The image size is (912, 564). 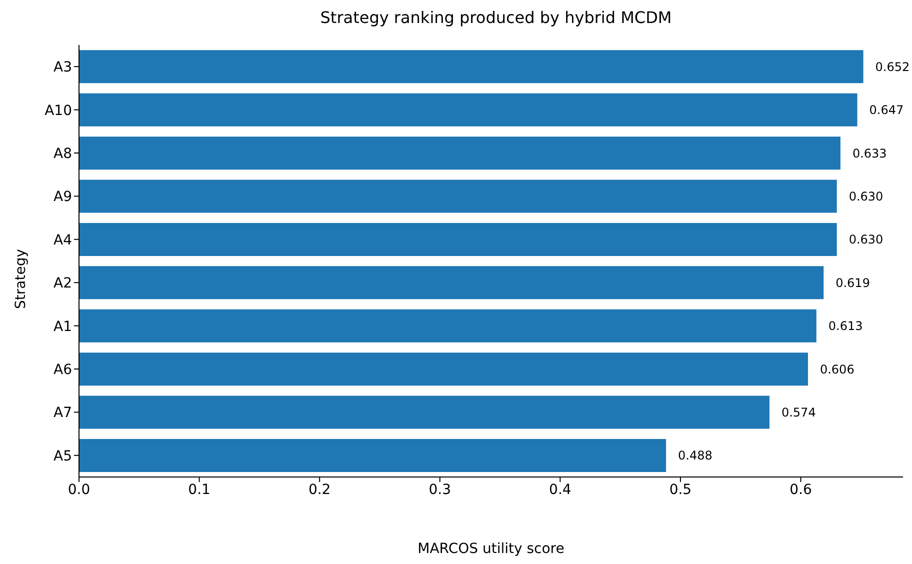 I want to click on x-axis-title: MARCOS utility score, so click(x=491, y=549).